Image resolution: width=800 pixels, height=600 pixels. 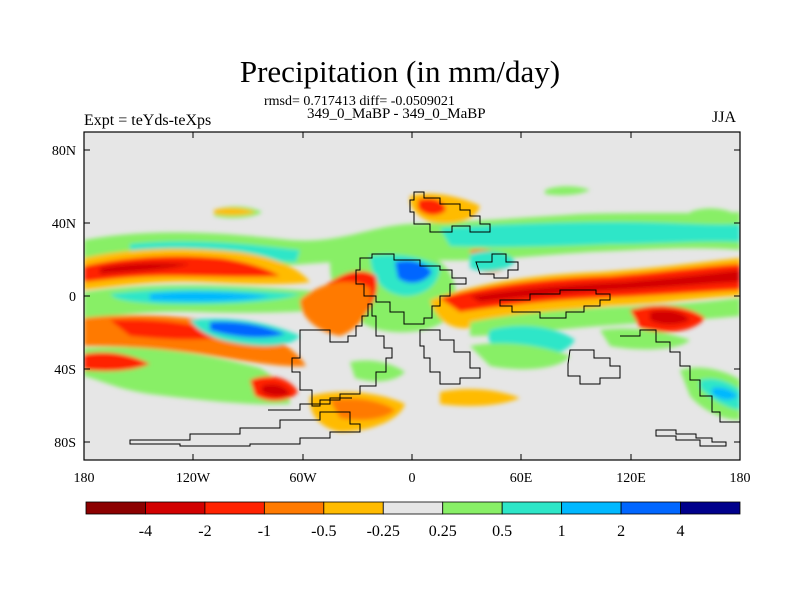 I want to click on colorbar-label: 0.25, so click(x=443, y=531).